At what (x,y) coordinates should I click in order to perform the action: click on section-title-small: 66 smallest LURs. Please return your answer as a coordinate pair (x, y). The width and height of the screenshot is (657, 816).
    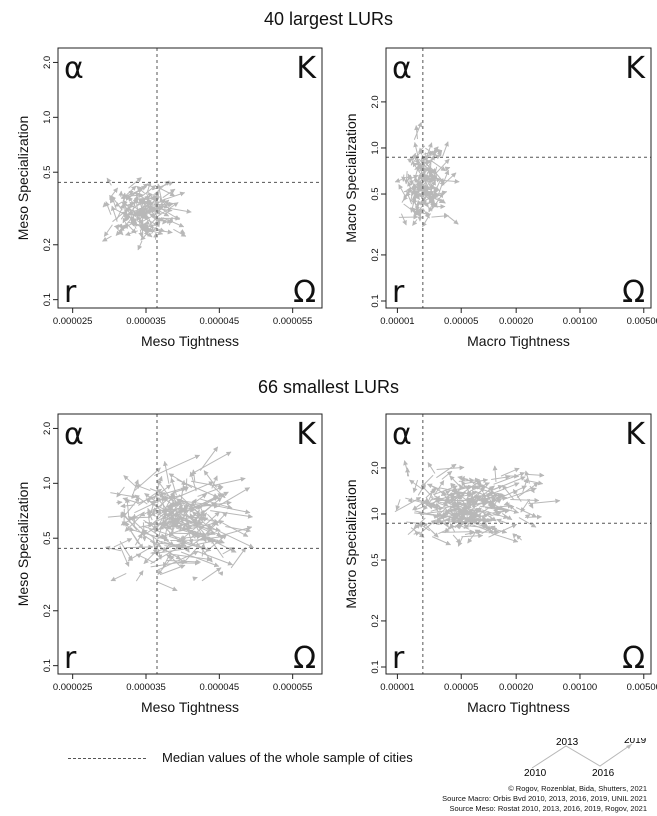
    Looking at the image, I should click on (328, 387).